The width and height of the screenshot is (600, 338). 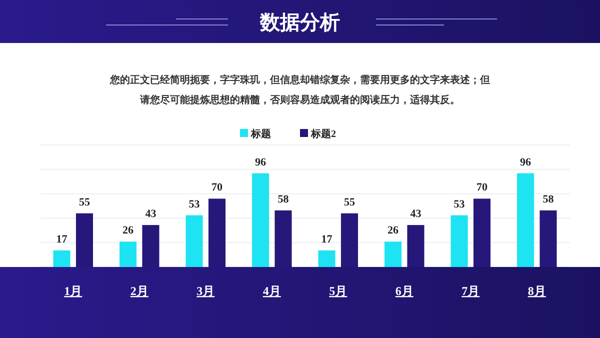 I want to click on legend-label: 标题2, so click(x=323, y=134).